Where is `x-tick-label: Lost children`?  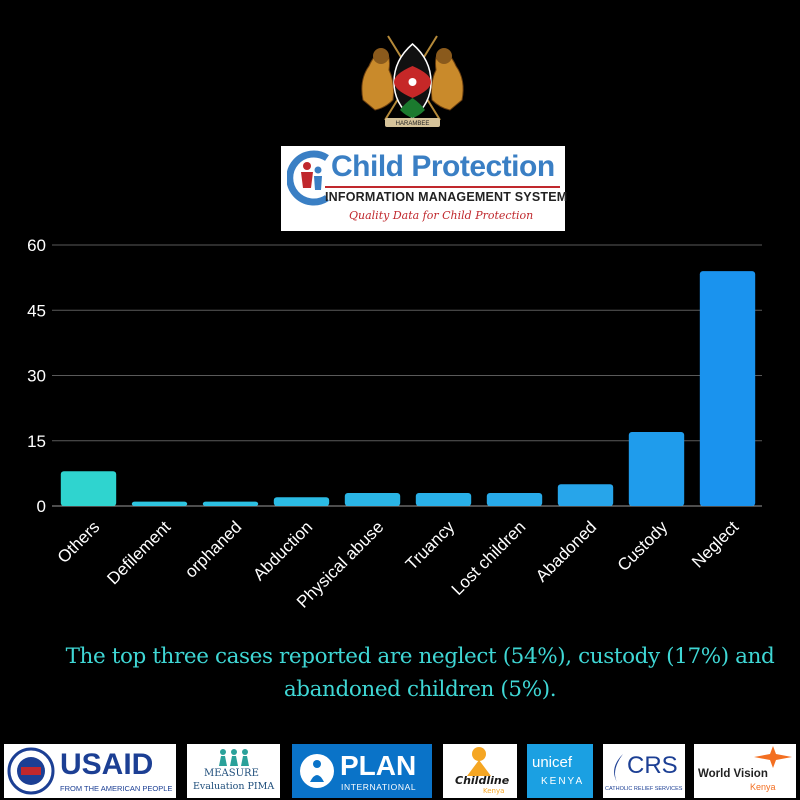 x-tick-label: Lost children is located at coordinates (489, 558).